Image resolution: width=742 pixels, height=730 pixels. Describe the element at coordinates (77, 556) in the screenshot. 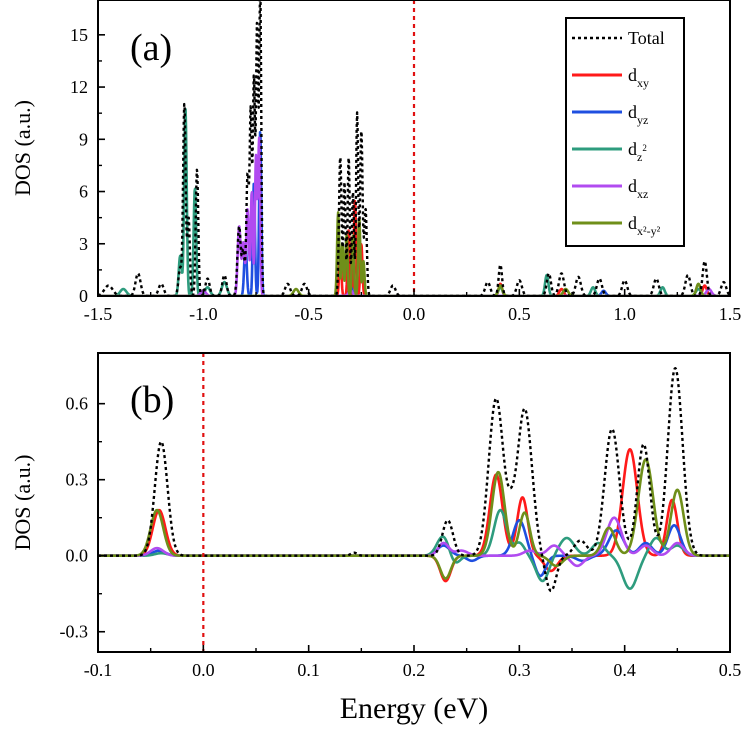

I see `y-tick-label: 0.0` at that location.